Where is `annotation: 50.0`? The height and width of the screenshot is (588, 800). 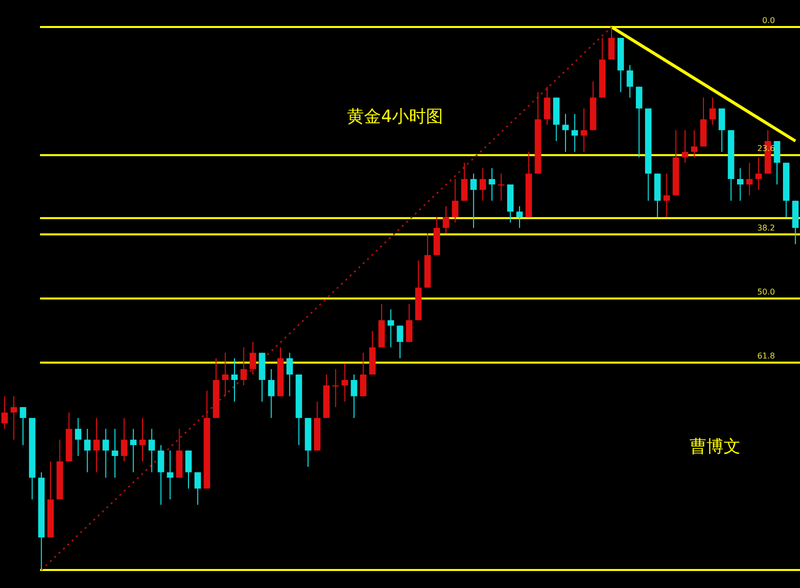 annotation: 50.0 is located at coordinates (766, 292).